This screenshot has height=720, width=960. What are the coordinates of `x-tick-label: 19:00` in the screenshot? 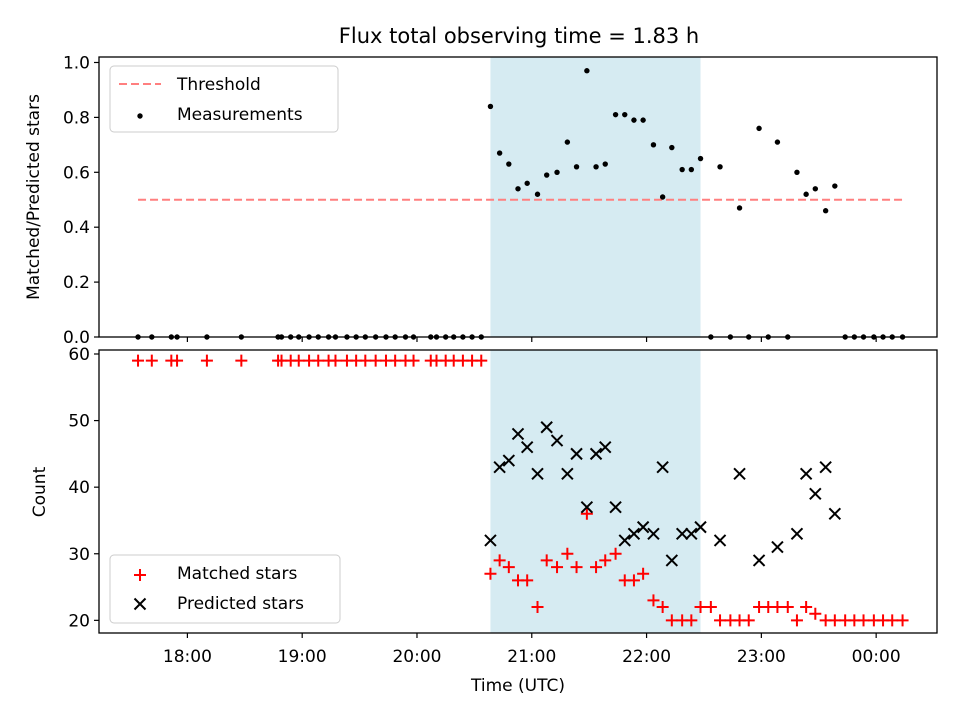 It's located at (302, 657).